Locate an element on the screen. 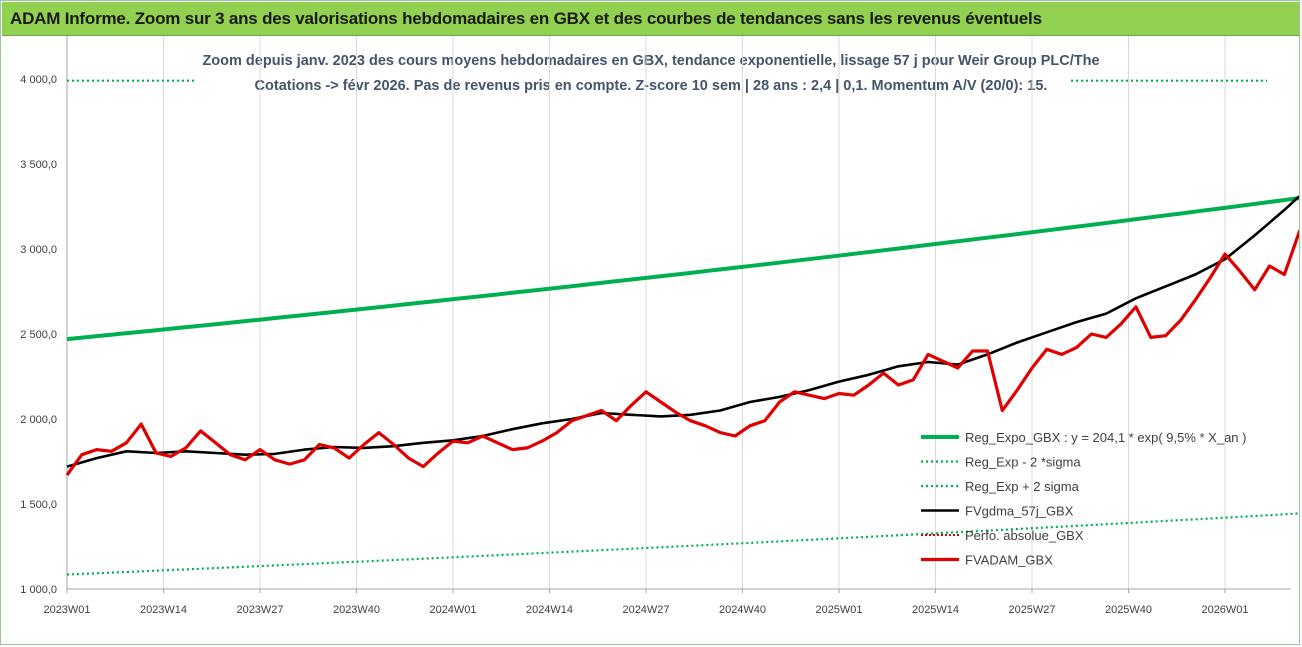 Image resolution: width=1302 pixels, height=647 pixels. y-tick-label: 1 500,0 is located at coordinates (38, 505).